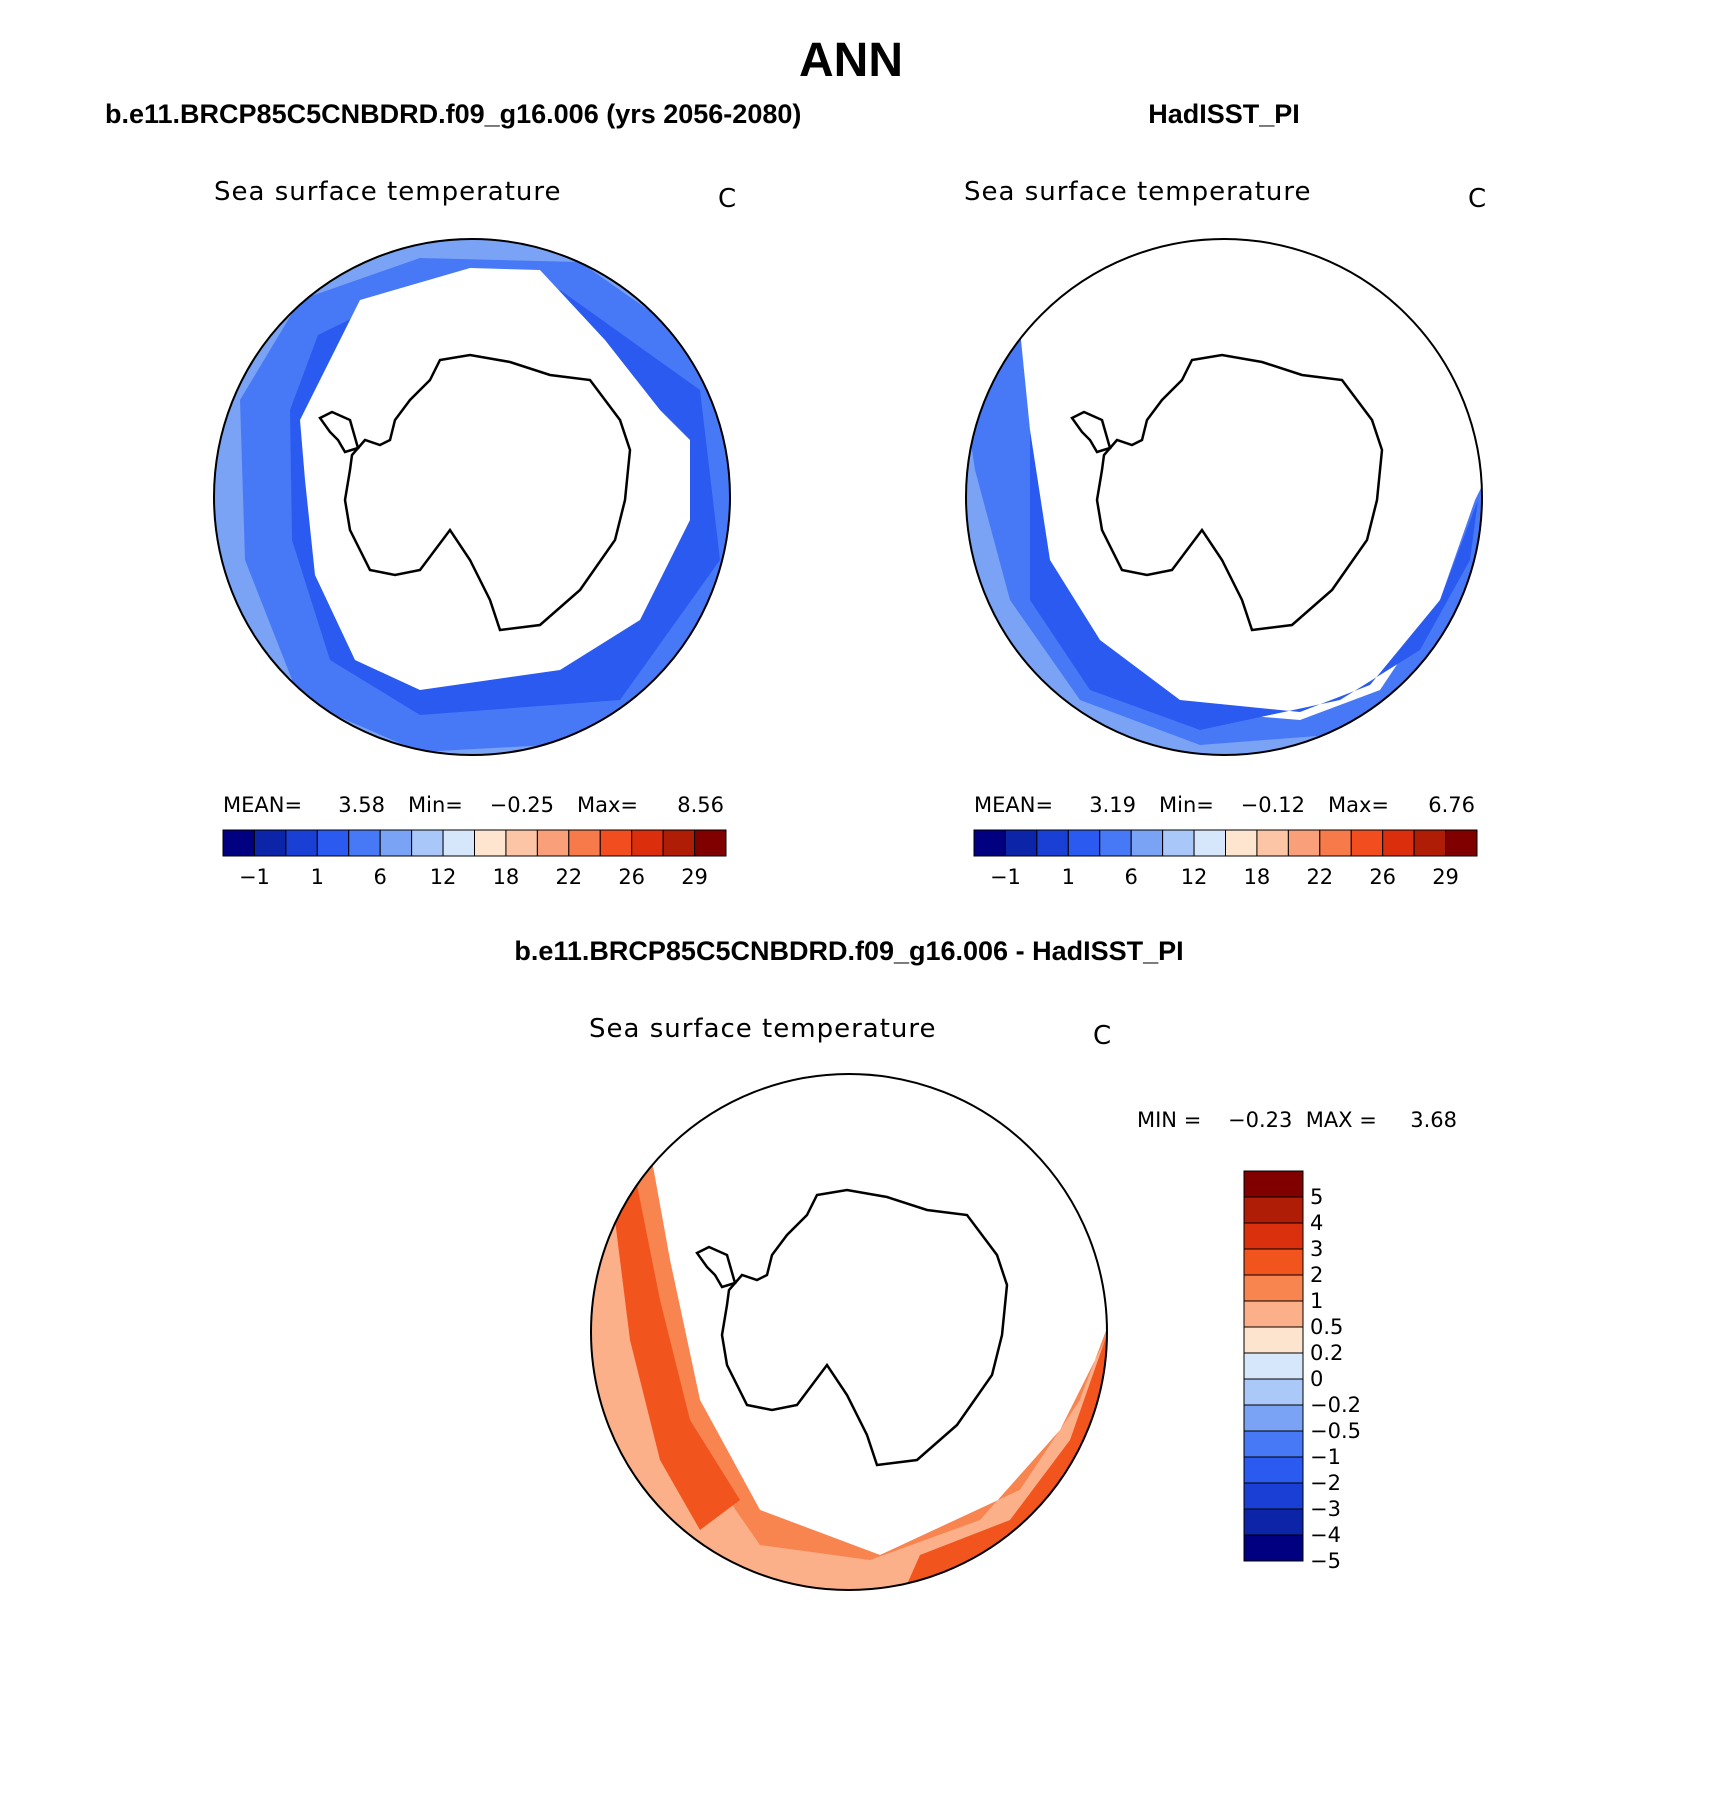 Image resolution: width=1710 pixels, height=1803 pixels. I want to click on panel-model-max-label: Max=, so click(607, 805).